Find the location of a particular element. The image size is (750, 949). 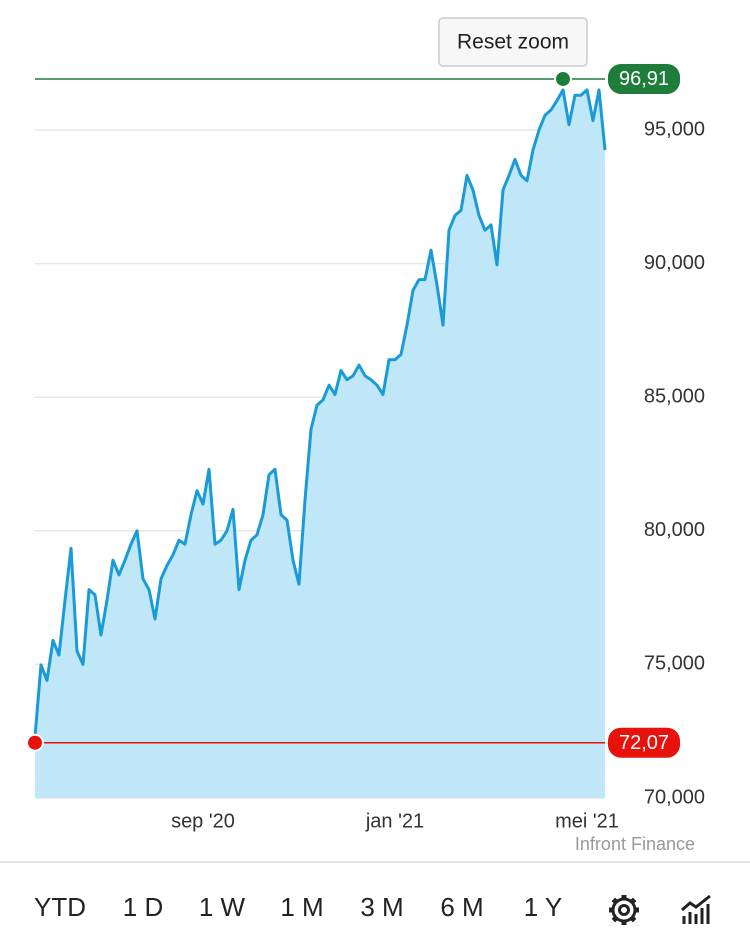

range-tab: 6 M is located at coordinates (461, 907).